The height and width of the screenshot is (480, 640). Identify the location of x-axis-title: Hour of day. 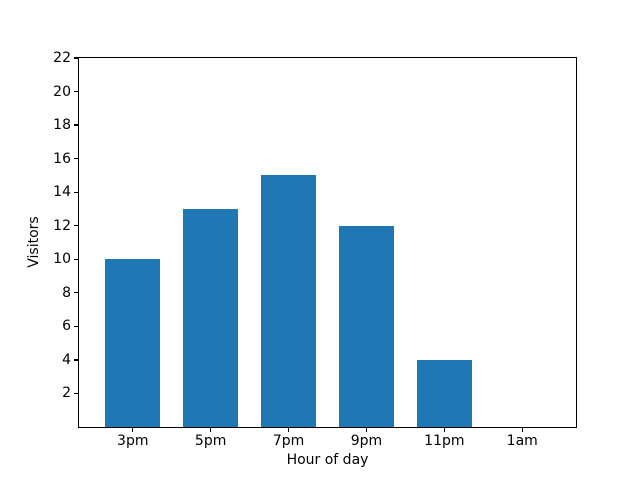
(327, 460).